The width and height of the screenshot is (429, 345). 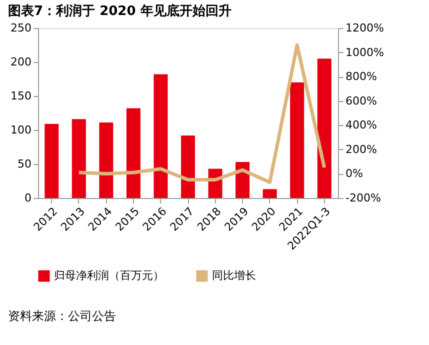 What do you see at coordinates (21, 96) in the screenshot?
I see `y-tick-label: 150` at bounding box center [21, 96].